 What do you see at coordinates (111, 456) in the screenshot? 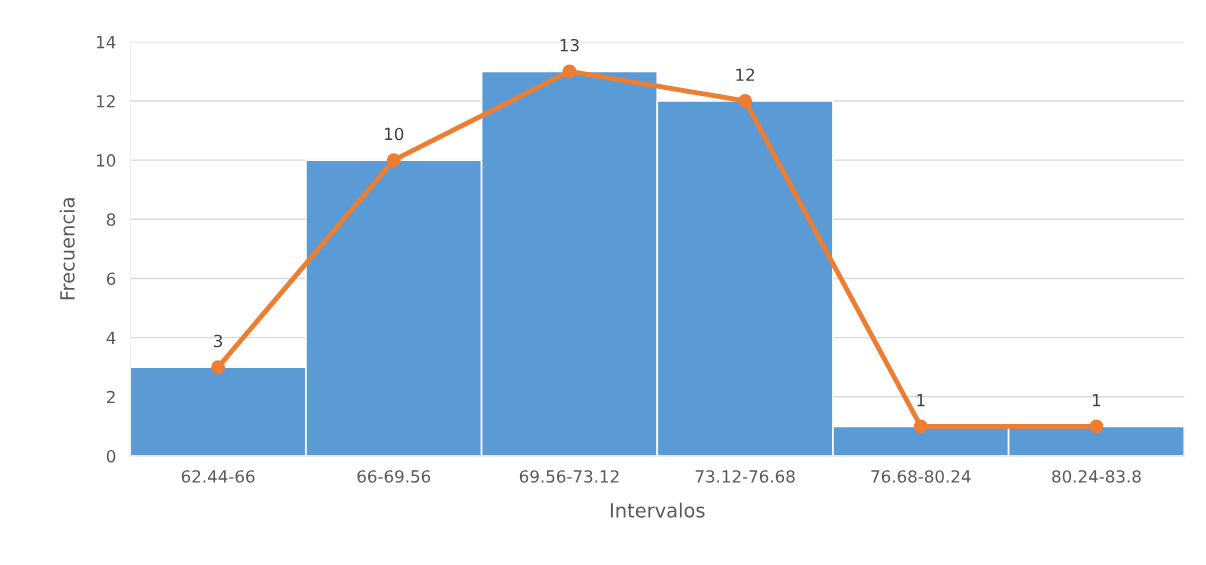
I see `y-tick-label: 0` at bounding box center [111, 456].